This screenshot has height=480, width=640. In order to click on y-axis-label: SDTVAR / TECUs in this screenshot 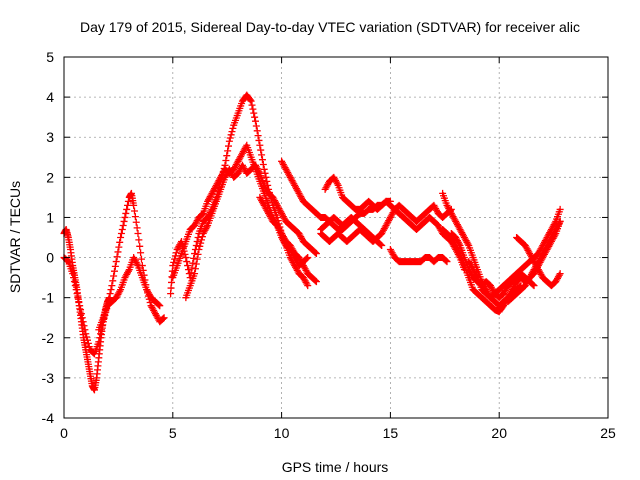, I will do `click(15, 237)`.